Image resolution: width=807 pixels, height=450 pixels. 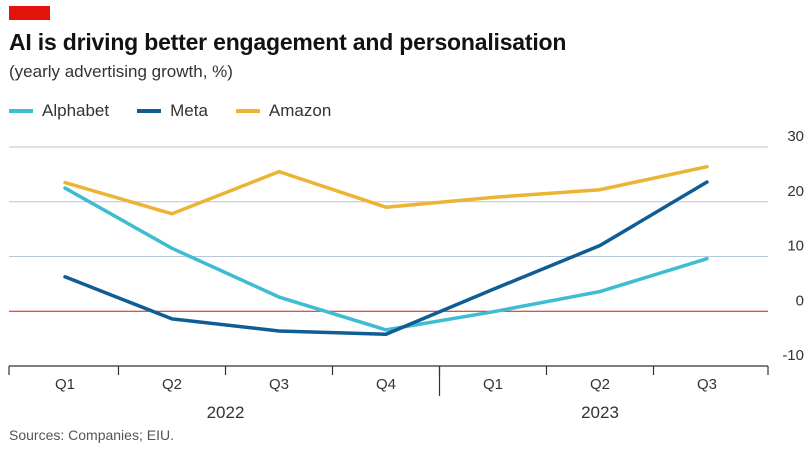 I want to click on y-tick-label: 20, so click(x=795, y=191).